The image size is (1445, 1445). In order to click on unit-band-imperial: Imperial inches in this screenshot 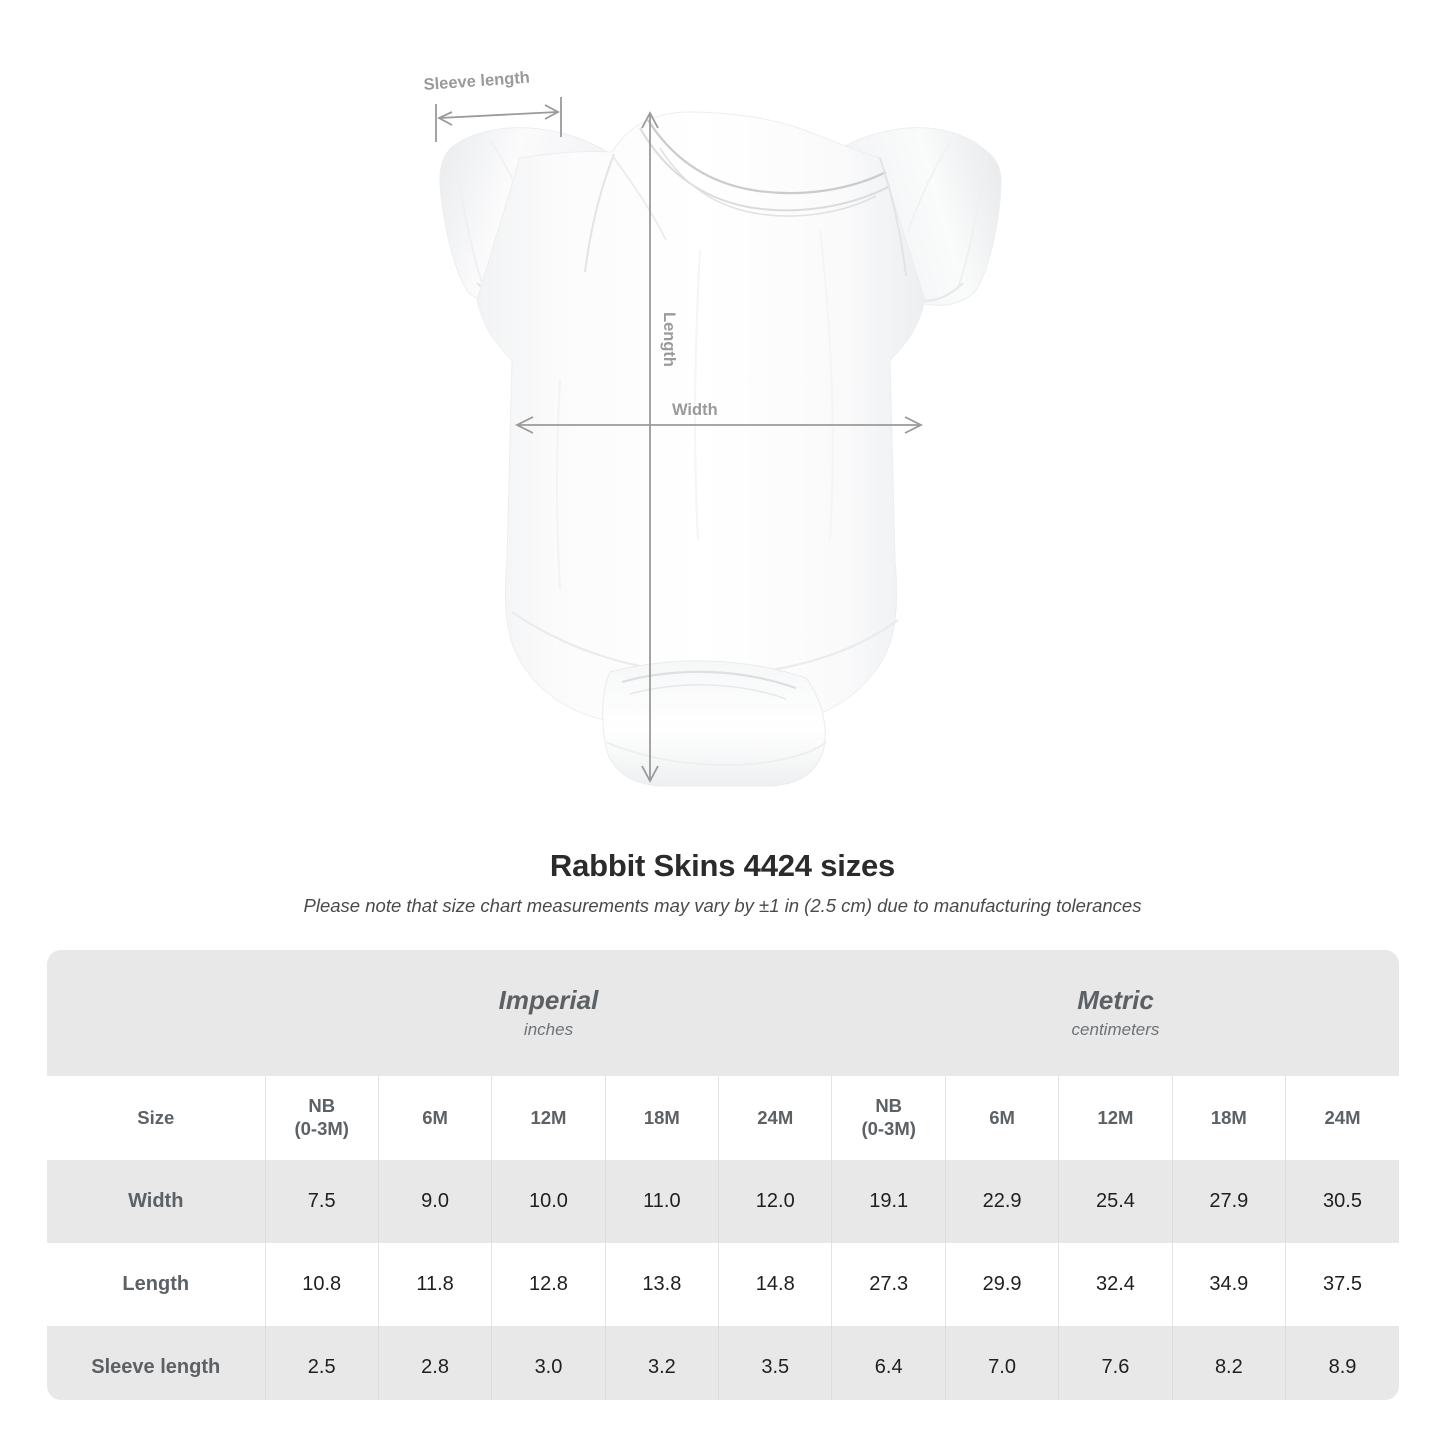, I will do `click(548, 1013)`.